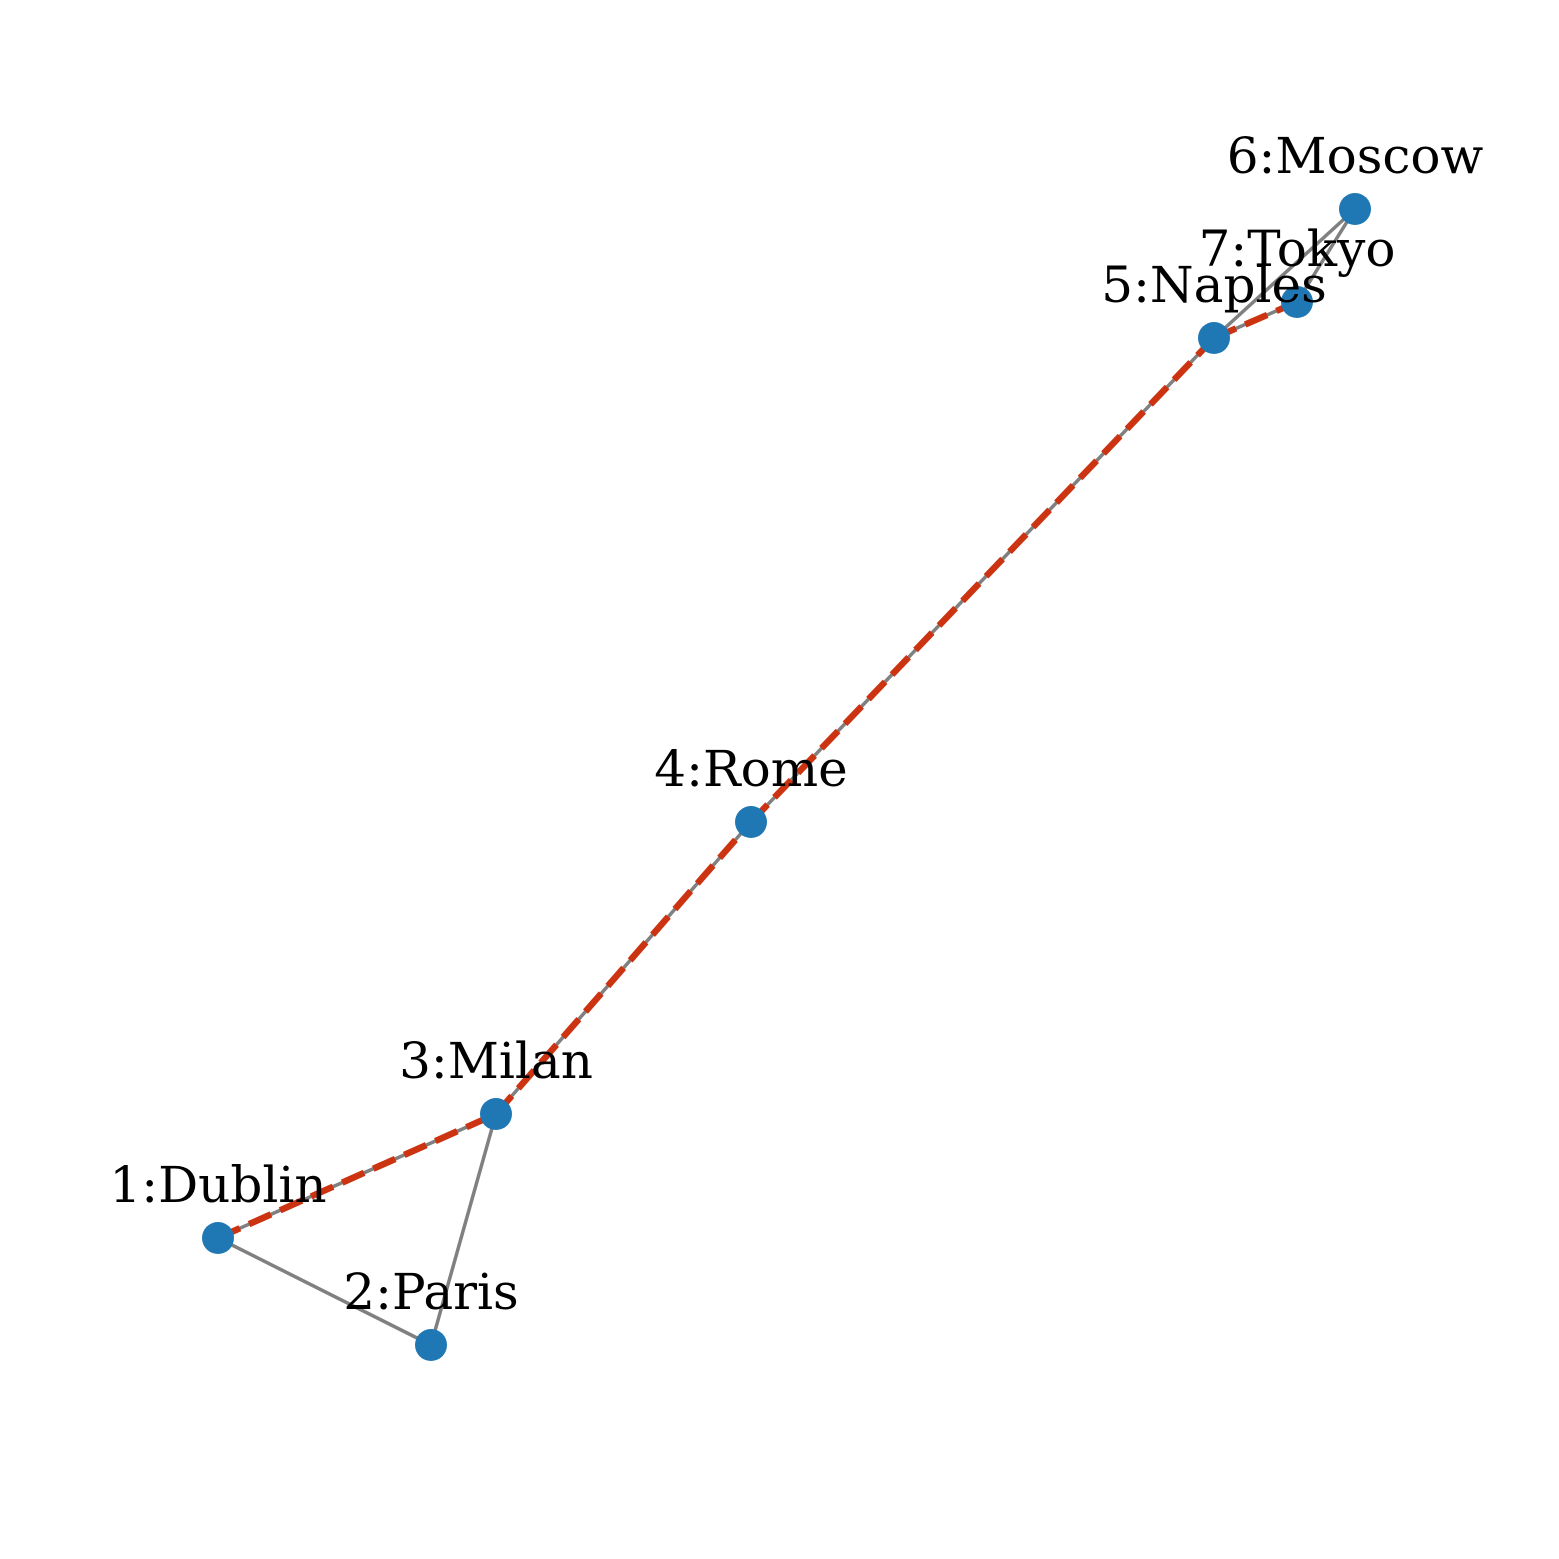 The image size is (1559, 1559). What do you see at coordinates (496, 1061) in the screenshot?
I see `node-label-3: 3:Milan` at bounding box center [496, 1061].